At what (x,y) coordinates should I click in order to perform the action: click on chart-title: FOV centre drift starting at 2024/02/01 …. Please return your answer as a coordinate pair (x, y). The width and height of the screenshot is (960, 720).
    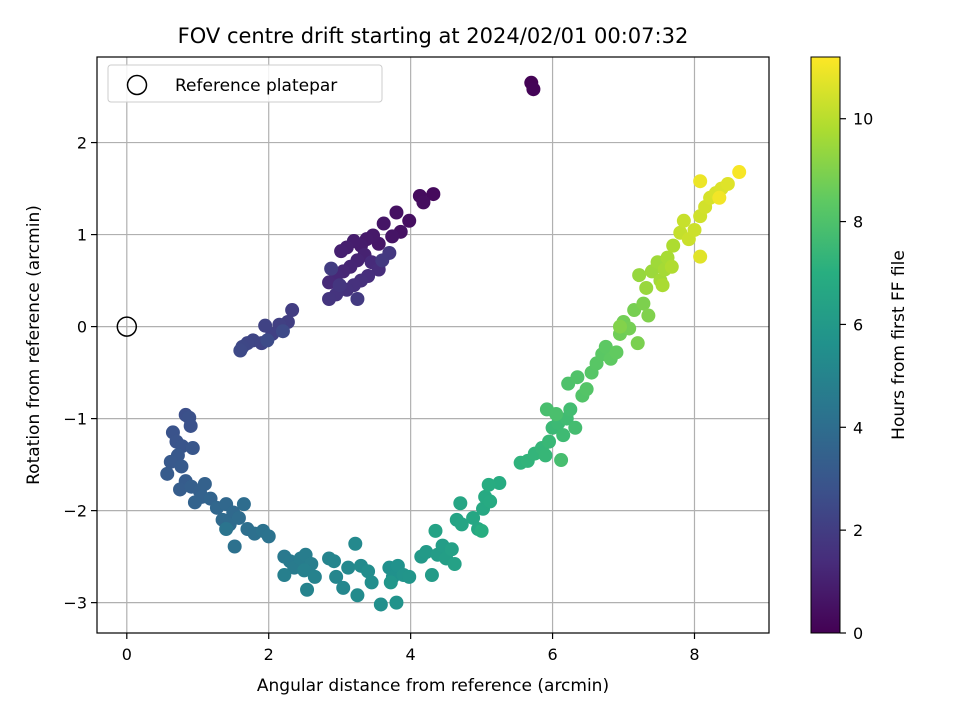
    Looking at the image, I should click on (433, 36).